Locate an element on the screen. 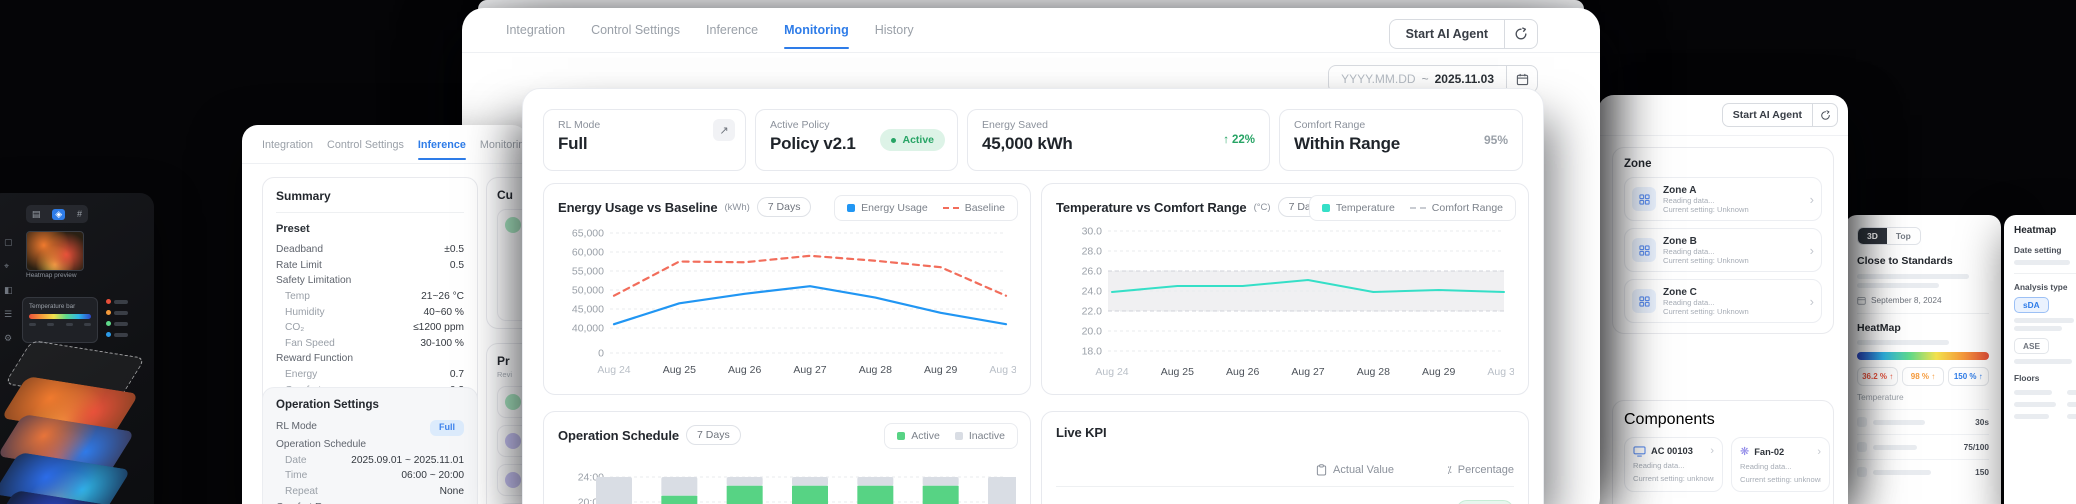  legend-swatch-active is located at coordinates (901, 436).